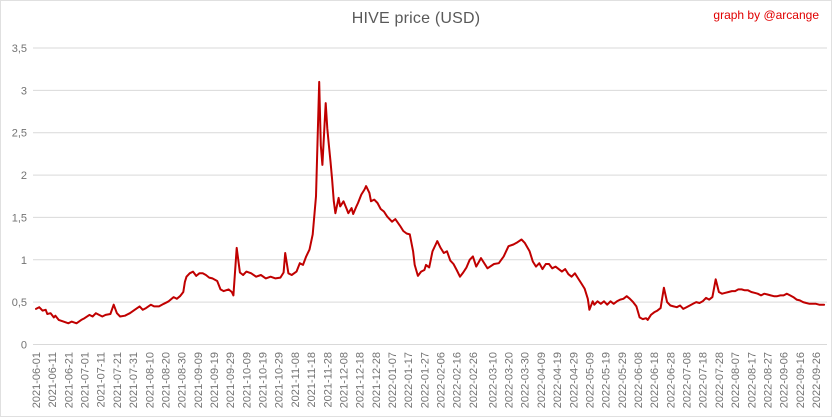 This screenshot has width=832, height=417. What do you see at coordinates (752, 380) in the screenshot?
I see `x-tick-label: 2022-08-17` at bounding box center [752, 380].